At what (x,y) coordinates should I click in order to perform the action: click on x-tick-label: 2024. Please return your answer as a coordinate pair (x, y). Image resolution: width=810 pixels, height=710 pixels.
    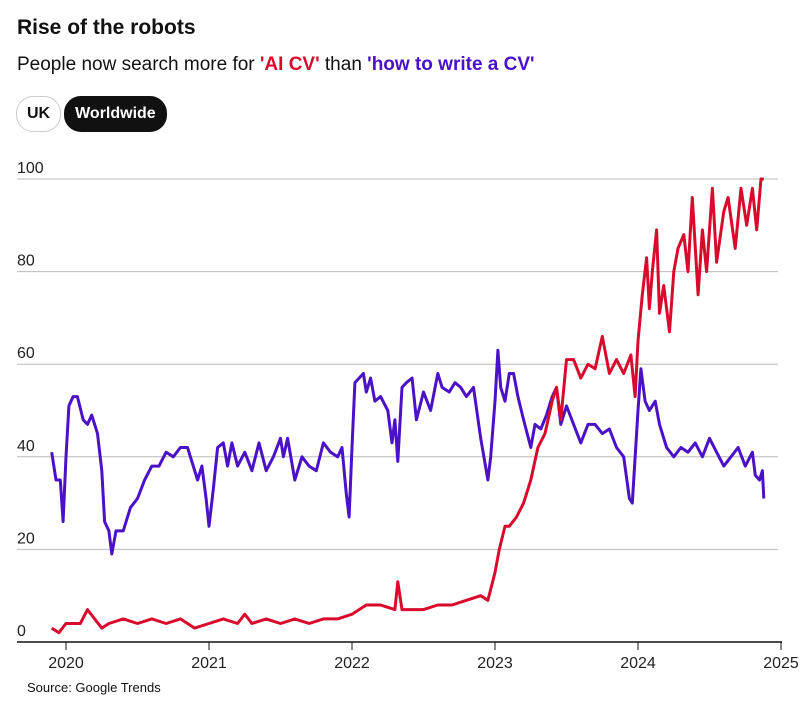
    Looking at the image, I should click on (638, 663).